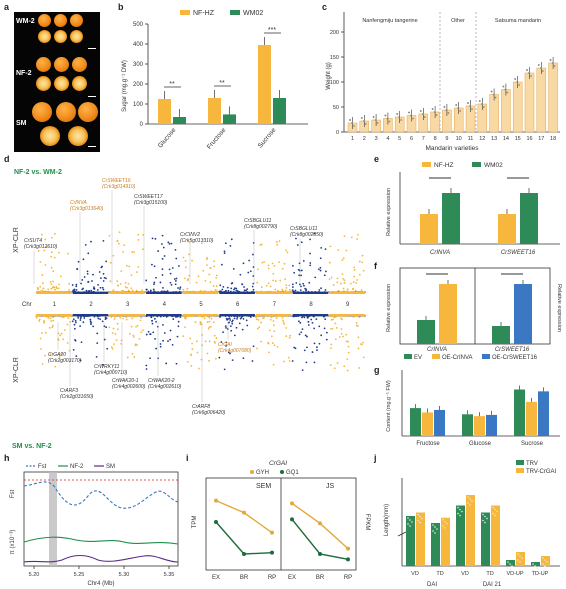  What do you see at coordinates (138, 25) in the screenshot?
I see `y-tick-label: 500` at bounding box center [138, 25].